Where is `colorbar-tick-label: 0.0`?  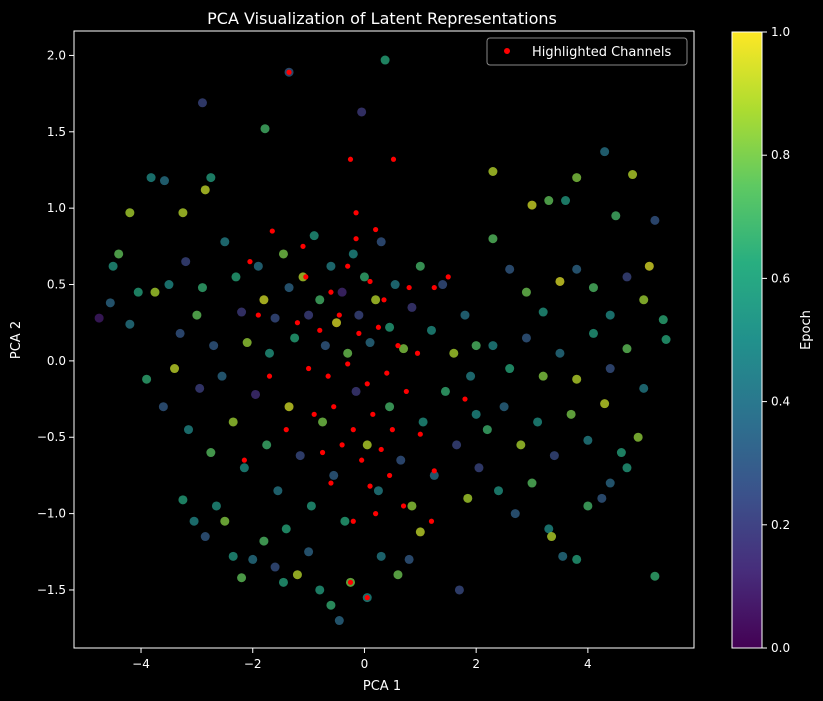
colorbar-tick-label: 0.0 is located at coordinates (780, 648).